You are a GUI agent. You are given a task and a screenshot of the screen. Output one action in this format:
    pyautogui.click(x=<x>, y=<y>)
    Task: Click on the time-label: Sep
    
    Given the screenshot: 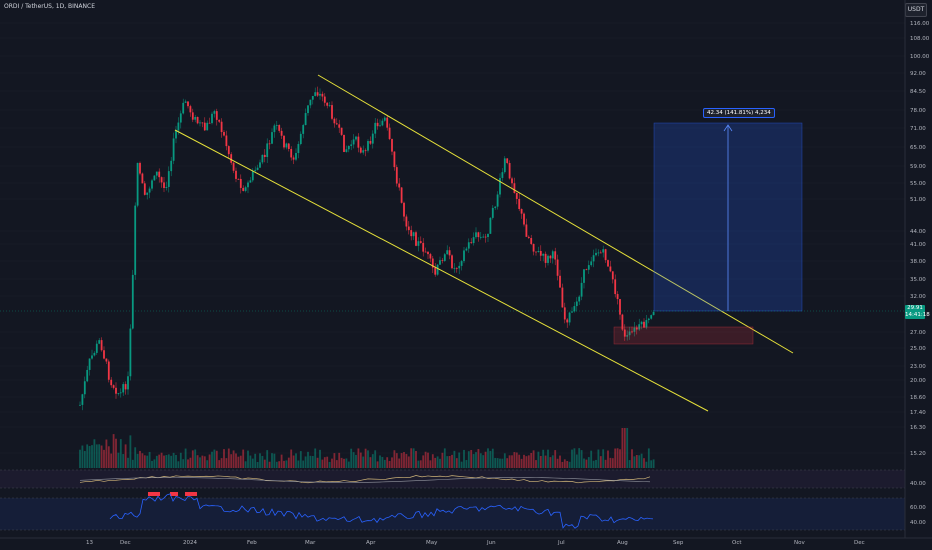 What is the action you would take?
    pyautogui.click(x=678, y=543)
    